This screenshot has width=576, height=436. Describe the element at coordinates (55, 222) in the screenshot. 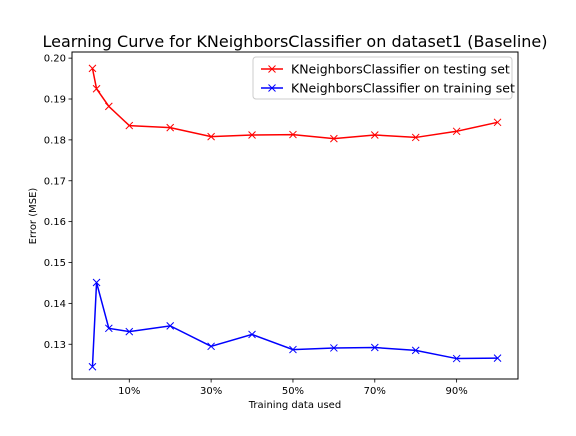

I see `y-tick-label: 0.16` at that location.